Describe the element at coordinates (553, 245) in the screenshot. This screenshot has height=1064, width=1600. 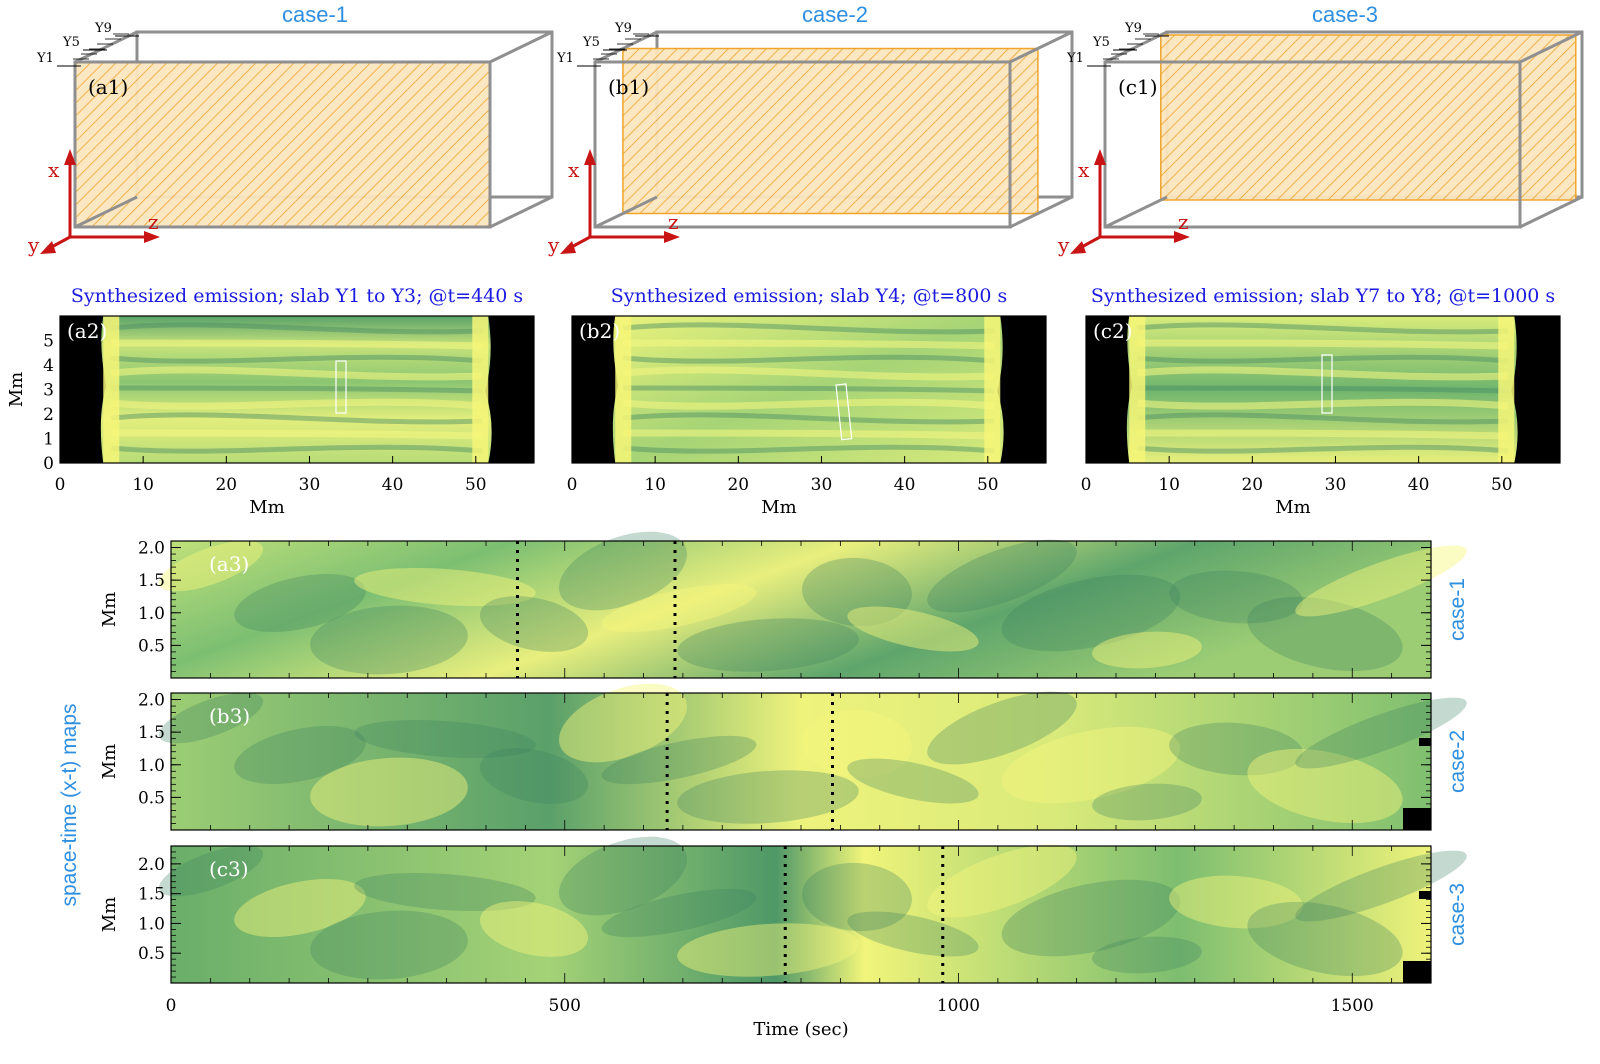
I see `axis-y-label: y` at that location.